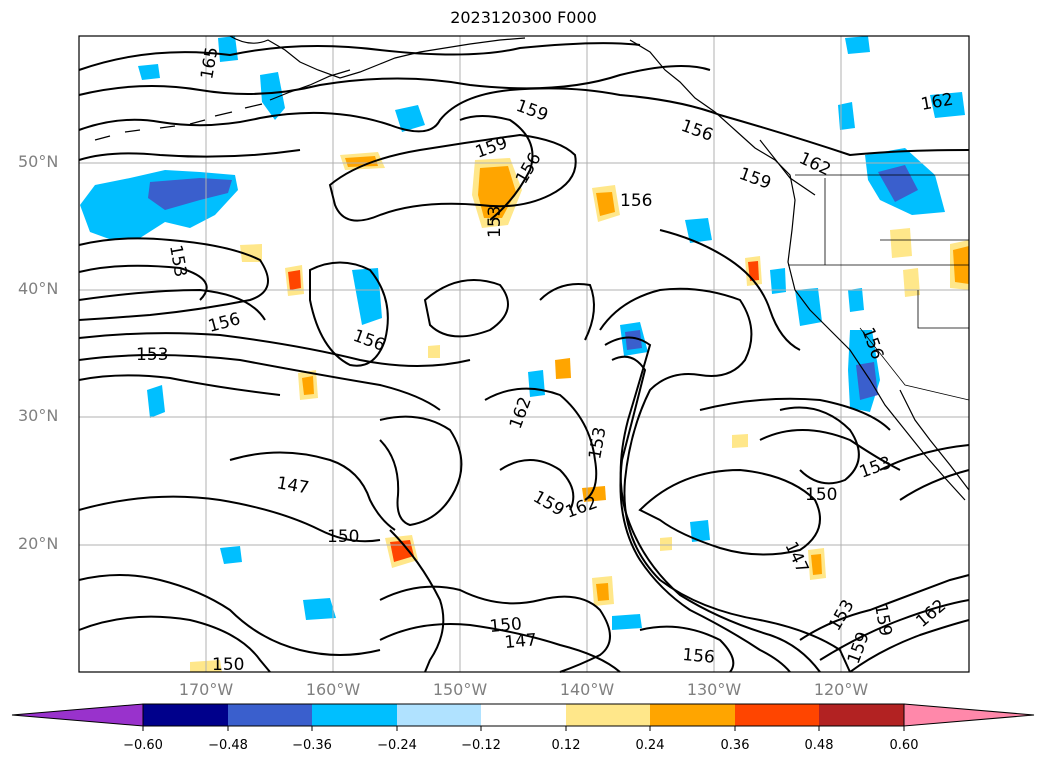  What do you see at coordinates (650, 745) in the screenshot?
I see `colorbar-tick-label: 0.24` at bounding box center [650, 745].